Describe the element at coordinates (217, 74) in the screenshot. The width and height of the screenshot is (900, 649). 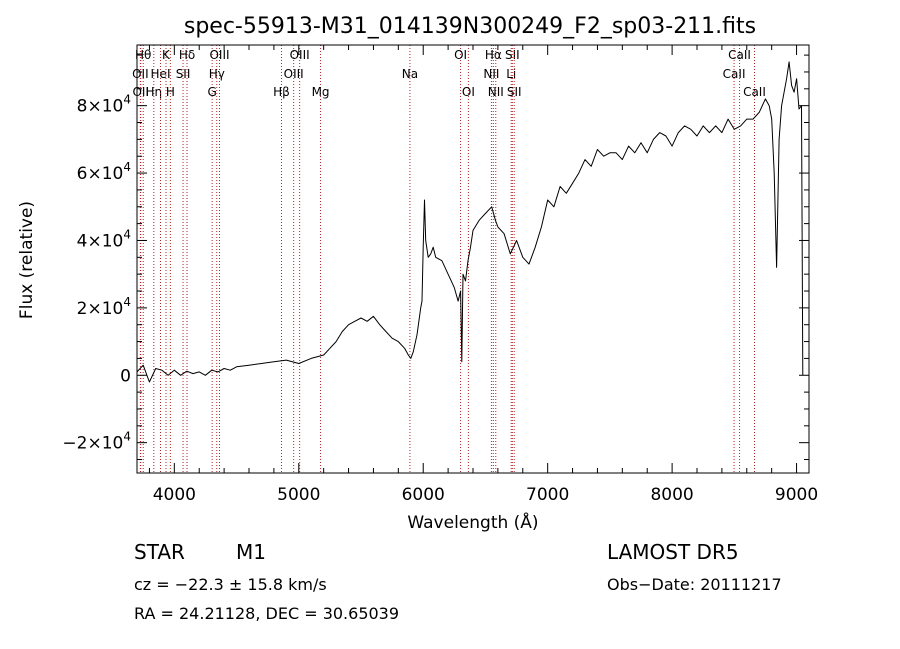
I see `line-marker-label: Hγ` at that location.